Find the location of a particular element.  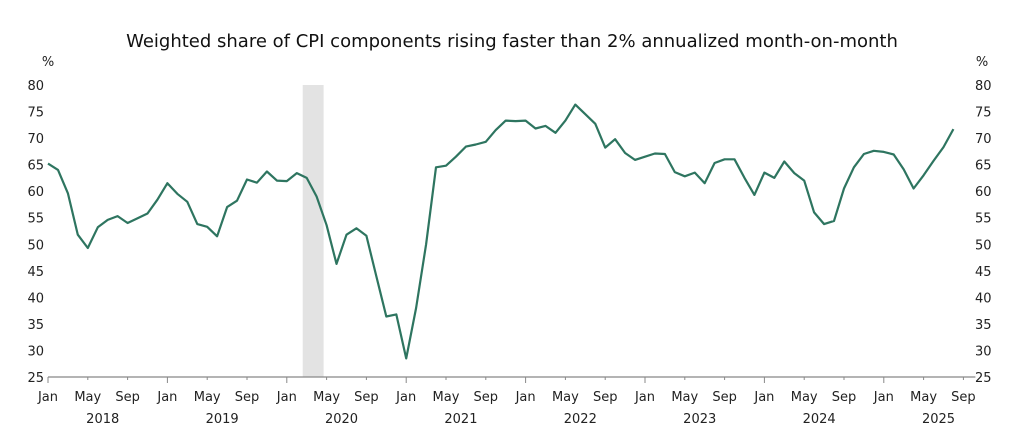

y-tick-label-left: 25 is located at coordinates (35, 378).